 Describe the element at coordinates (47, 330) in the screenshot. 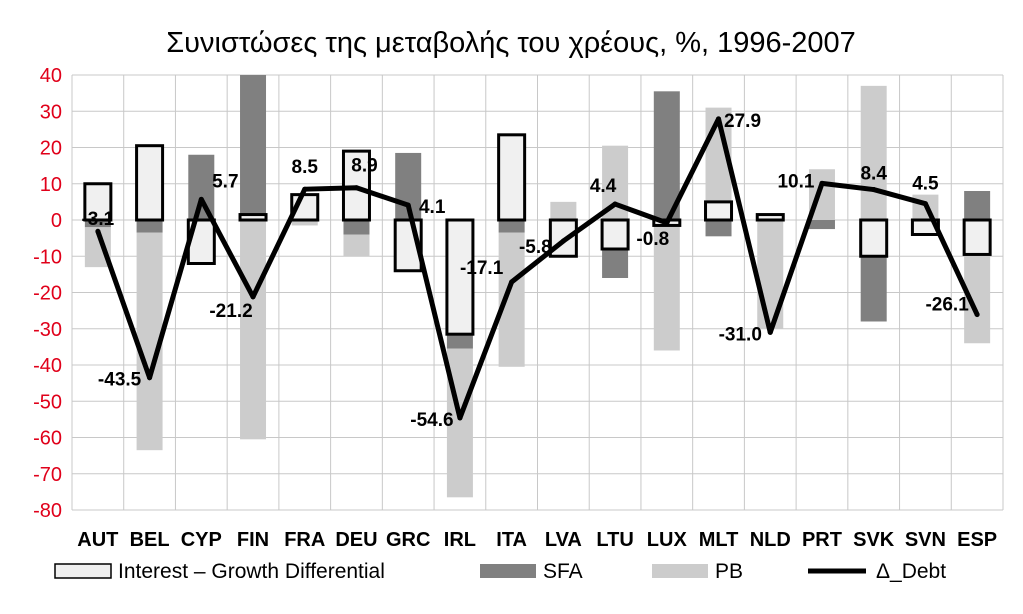

I see `y-tick-label: -30` at that location.